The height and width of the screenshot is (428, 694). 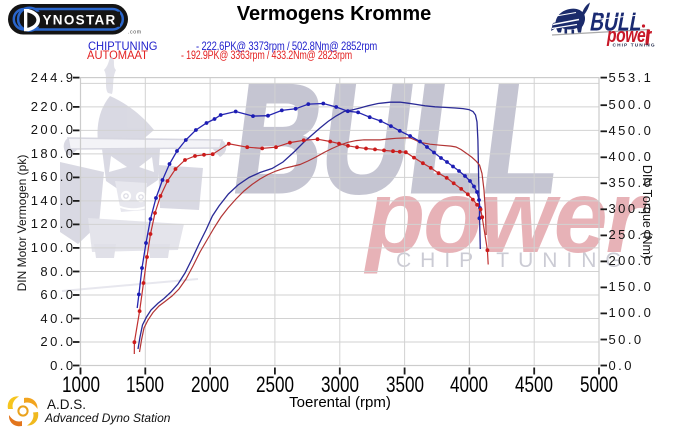 What do you see at coordinates (135, 33) in the screenshot?
I see `svg-text: .com` at bounding box center [135, 33].